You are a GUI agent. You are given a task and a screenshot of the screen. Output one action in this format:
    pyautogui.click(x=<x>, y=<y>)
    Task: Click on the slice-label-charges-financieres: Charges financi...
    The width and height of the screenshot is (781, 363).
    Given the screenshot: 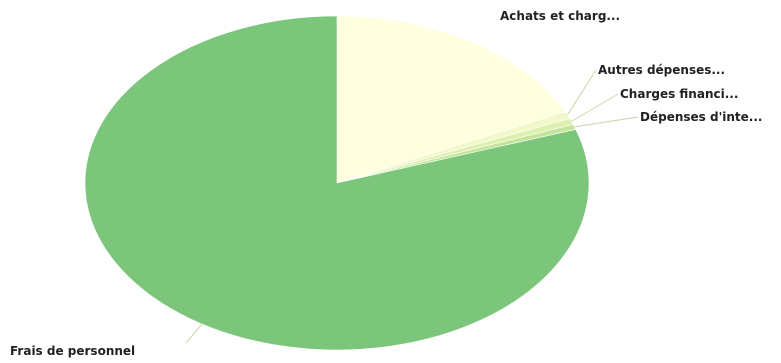 What is the action you would take?
    pyautogui.click(x=679, y=94)
    